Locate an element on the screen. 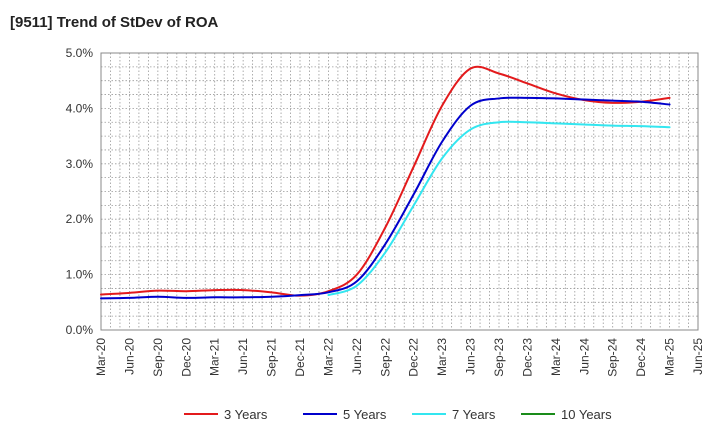  y-tick-label: 2.0% is located at coordinates (80, 219).